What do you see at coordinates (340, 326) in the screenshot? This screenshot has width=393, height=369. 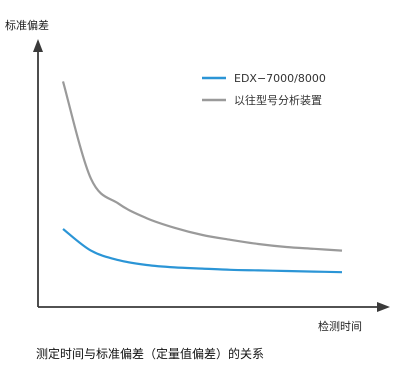 I see `x-axis-label: 检测时间` at bounding box center [340, 326].